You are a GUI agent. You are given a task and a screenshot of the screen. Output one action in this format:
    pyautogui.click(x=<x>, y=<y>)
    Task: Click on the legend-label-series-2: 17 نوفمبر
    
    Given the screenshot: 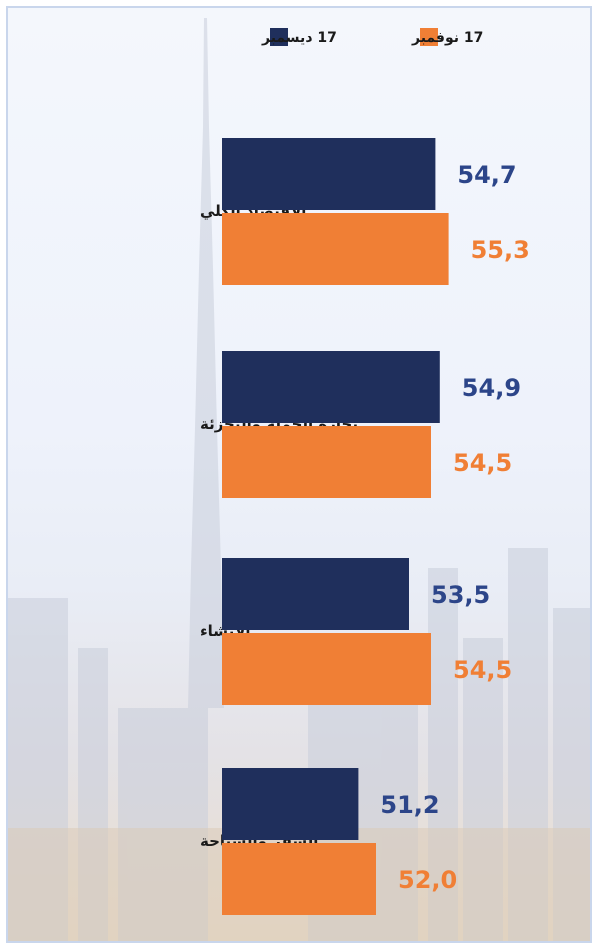 What is the action you would take?
    pyautogui.click(x=447, y=38)
    